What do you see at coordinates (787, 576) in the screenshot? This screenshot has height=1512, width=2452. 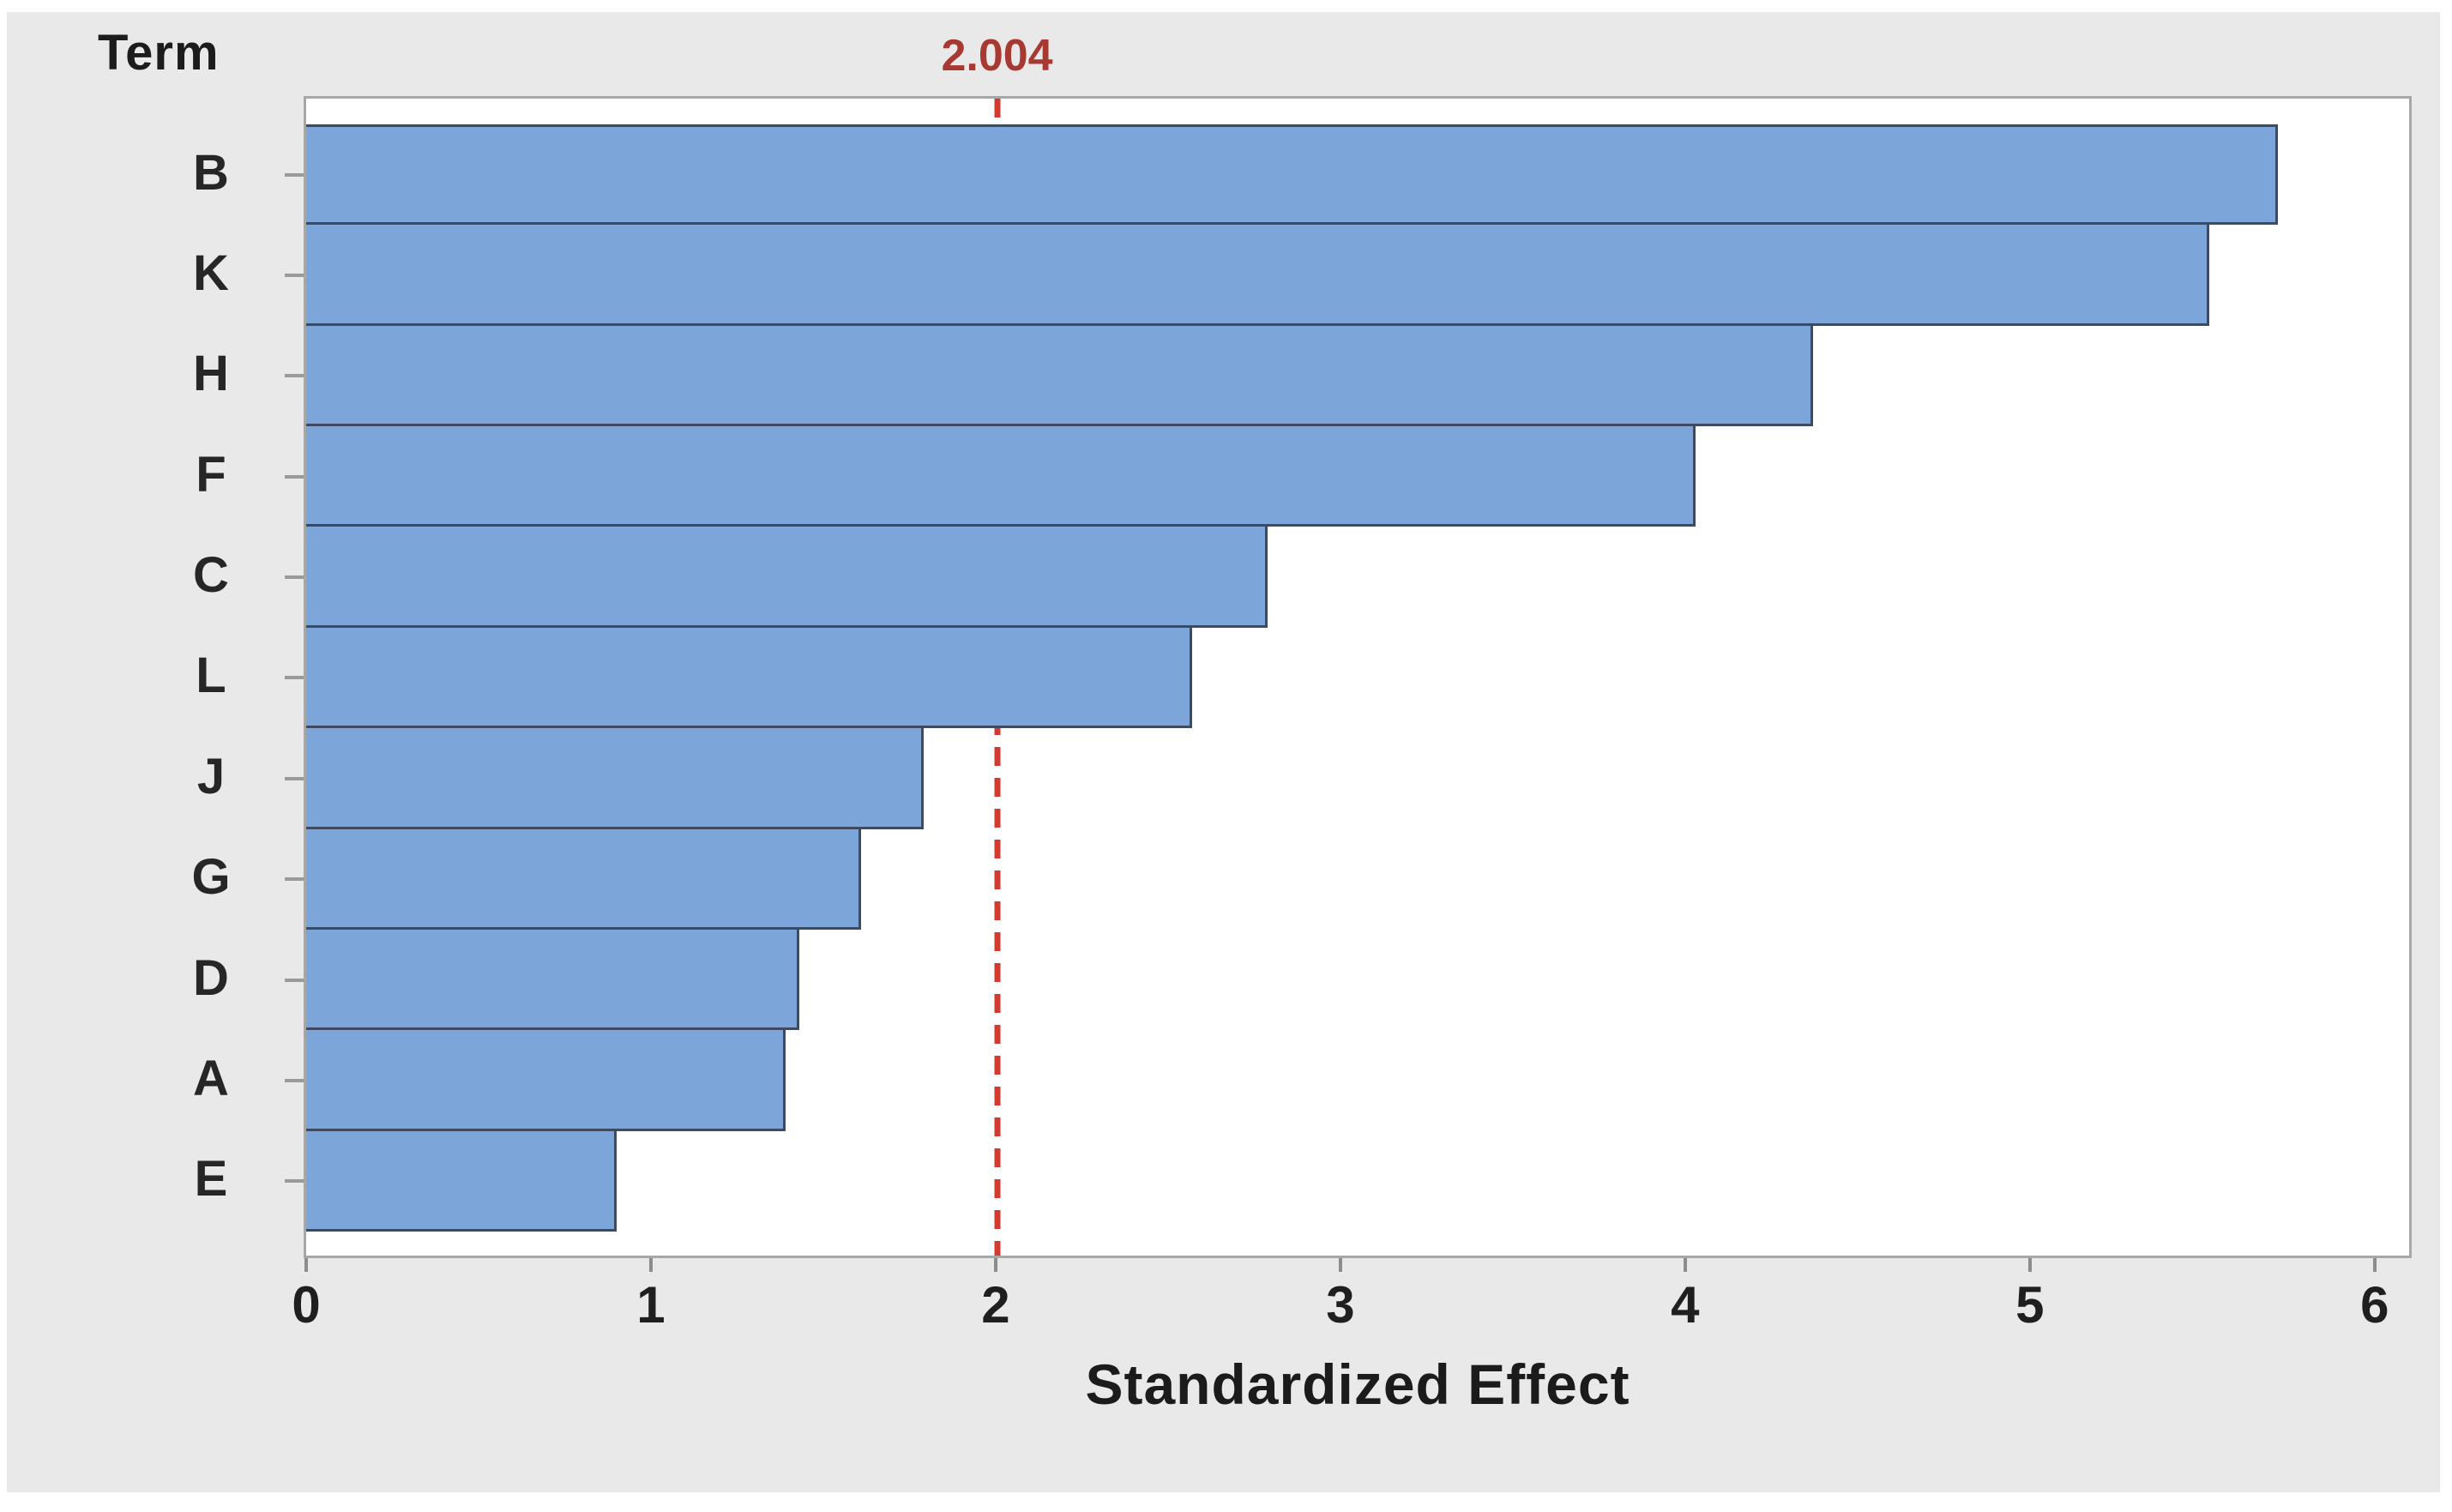 I see `bar-C` at bounding box center [787, 576].